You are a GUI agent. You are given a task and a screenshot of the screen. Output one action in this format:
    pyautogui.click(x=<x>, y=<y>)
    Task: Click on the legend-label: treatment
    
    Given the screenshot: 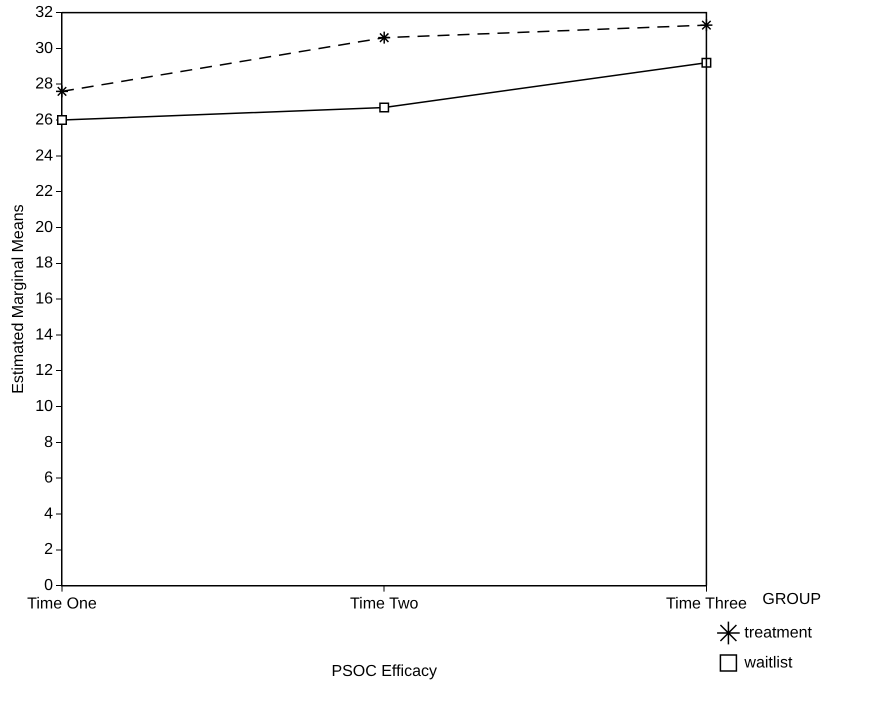 What is the action you would take?
    pyautogui.click(x=778, y=633)
    